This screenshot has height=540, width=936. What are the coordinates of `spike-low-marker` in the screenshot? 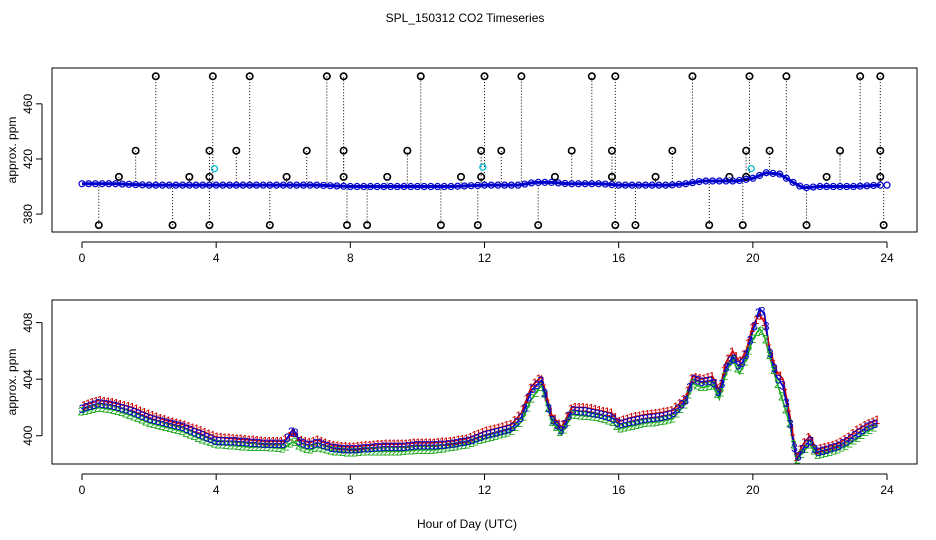 It's located at (209, 225).